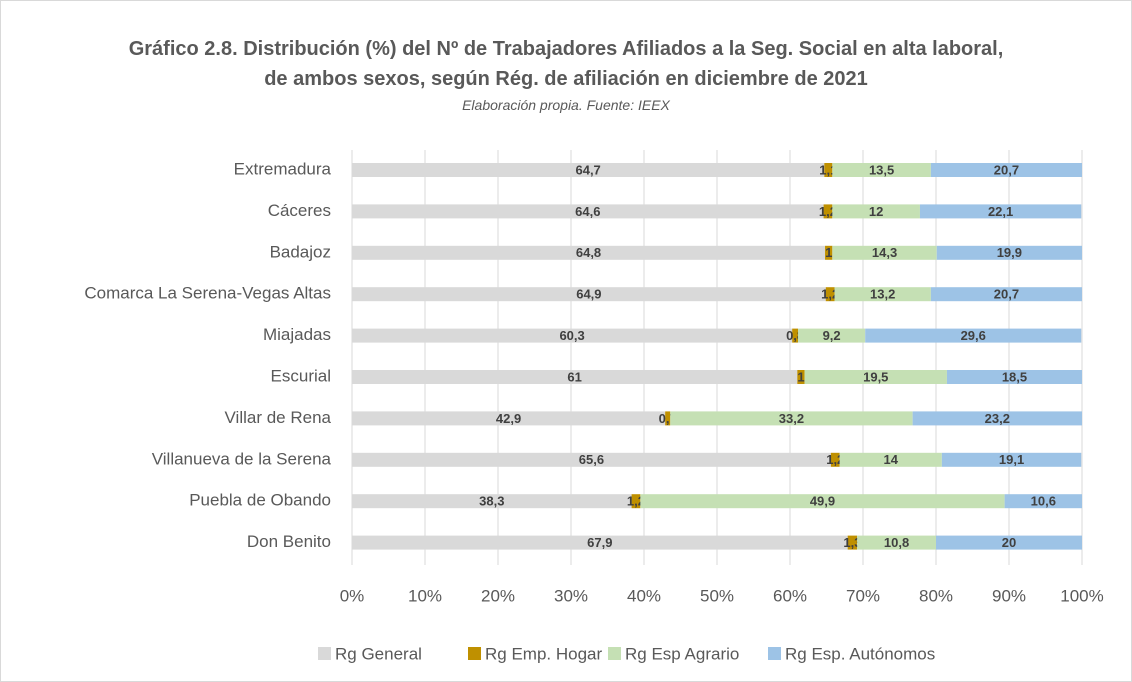 Image resolution: width=1132 pixels, height=682 pixels. I want to click on data-label: 33,2, so click(791, 418).